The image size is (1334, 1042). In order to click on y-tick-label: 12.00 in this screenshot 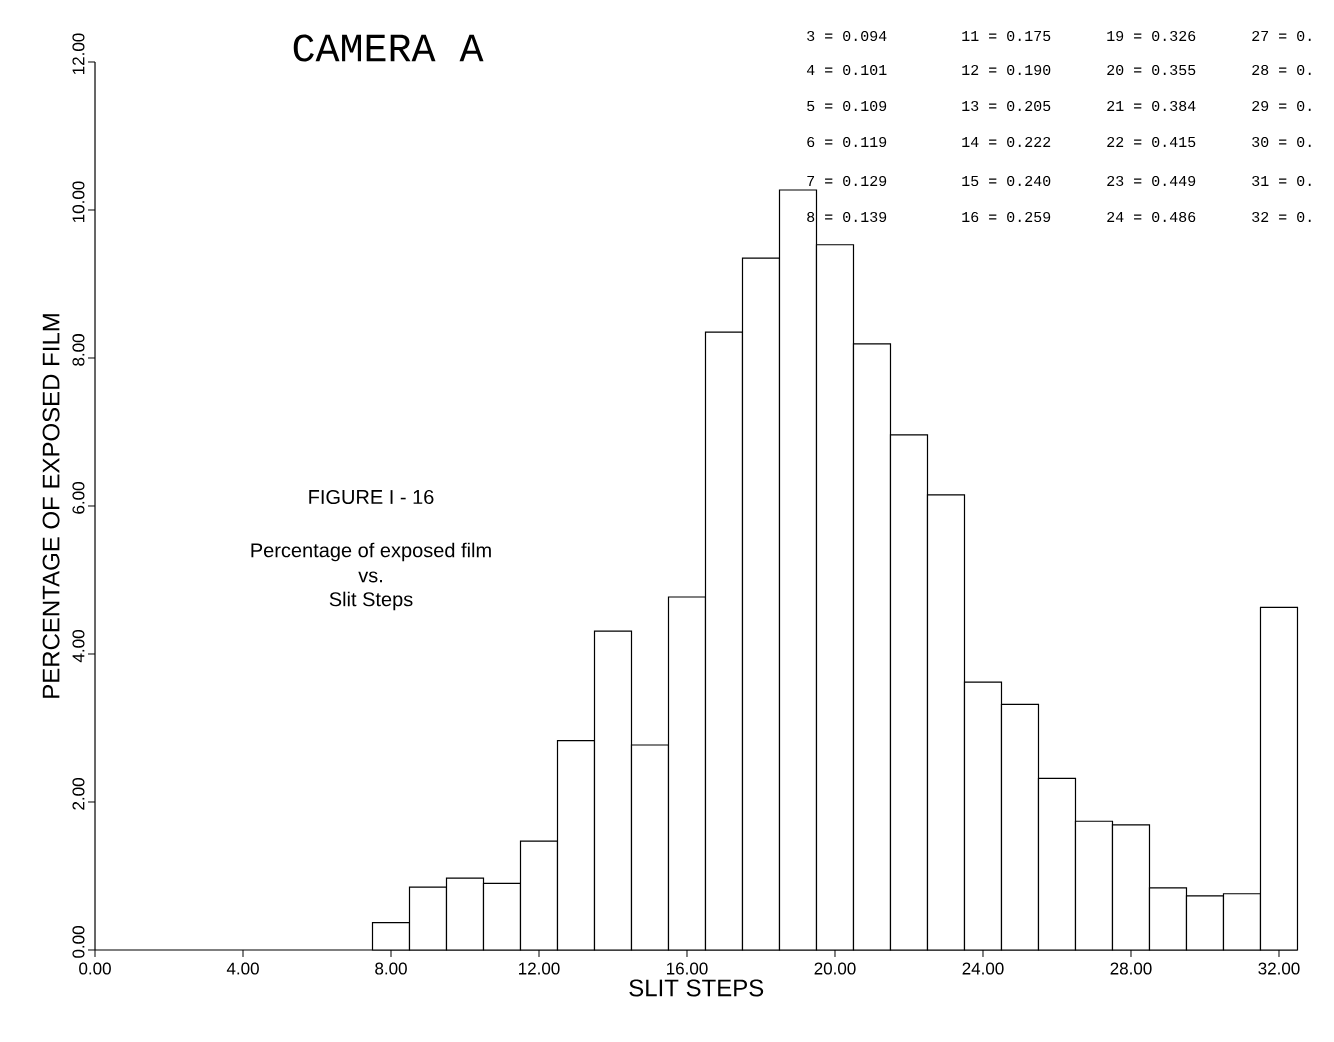, I will do `click(78, 53)`.